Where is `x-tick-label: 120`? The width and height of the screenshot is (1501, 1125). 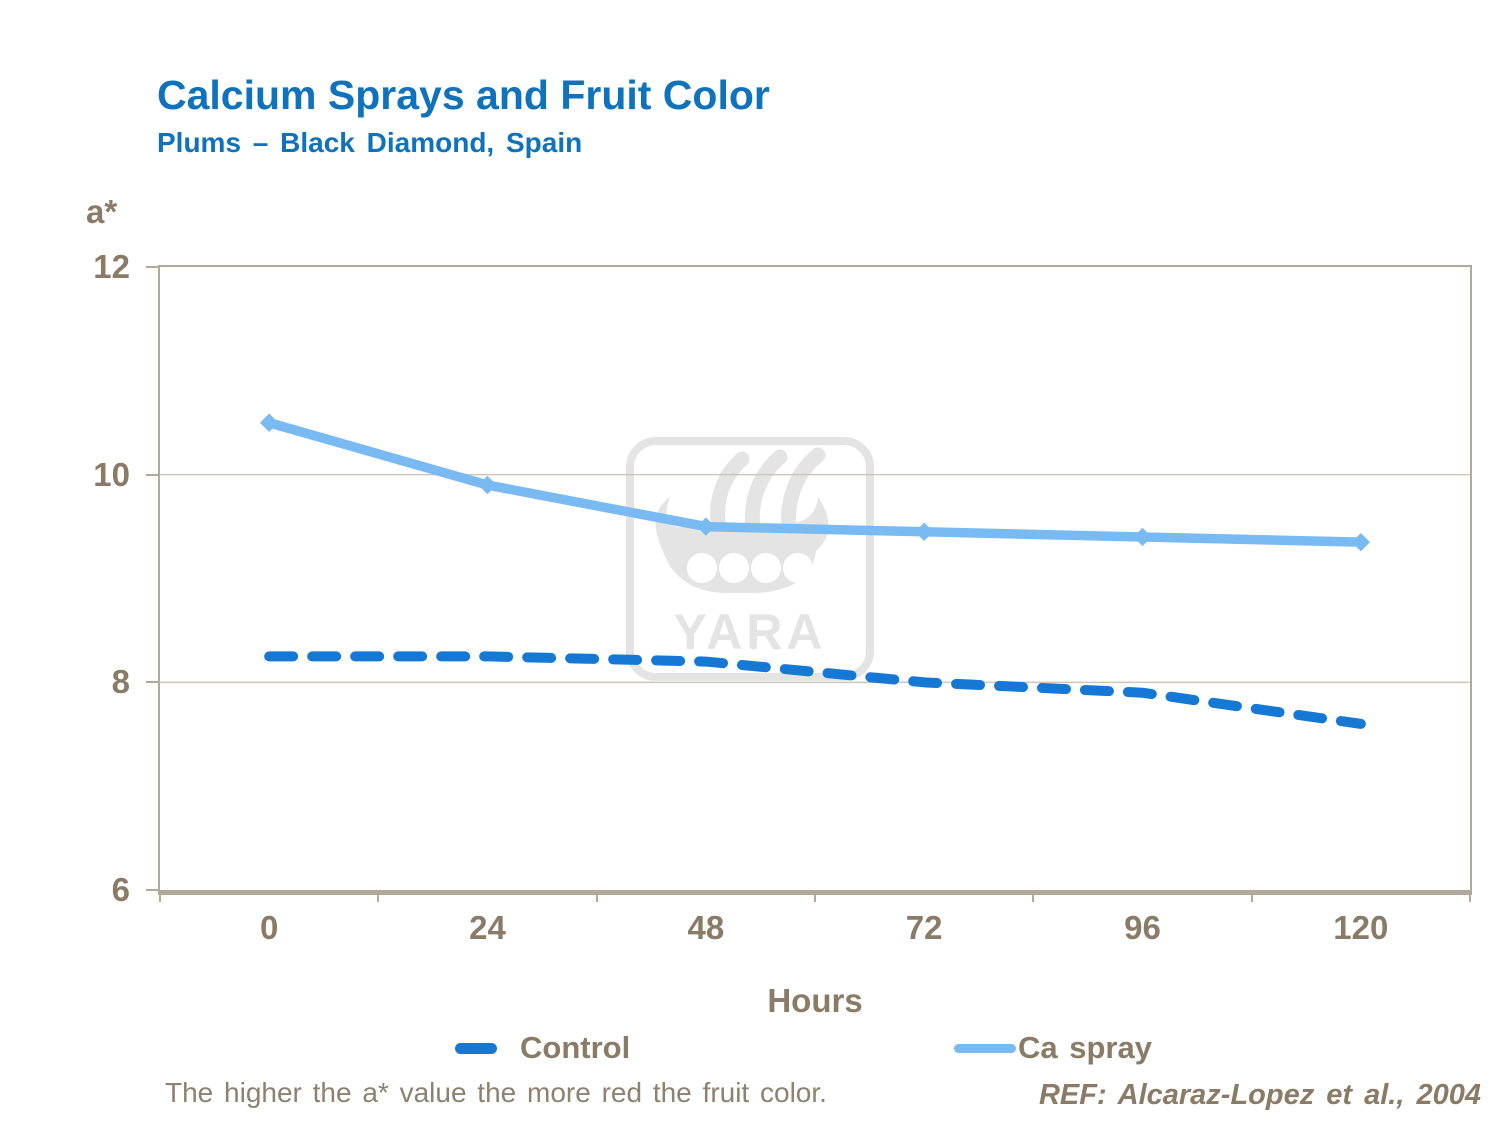 x-tick-label: 120 is located at coordinates (1361, 927).